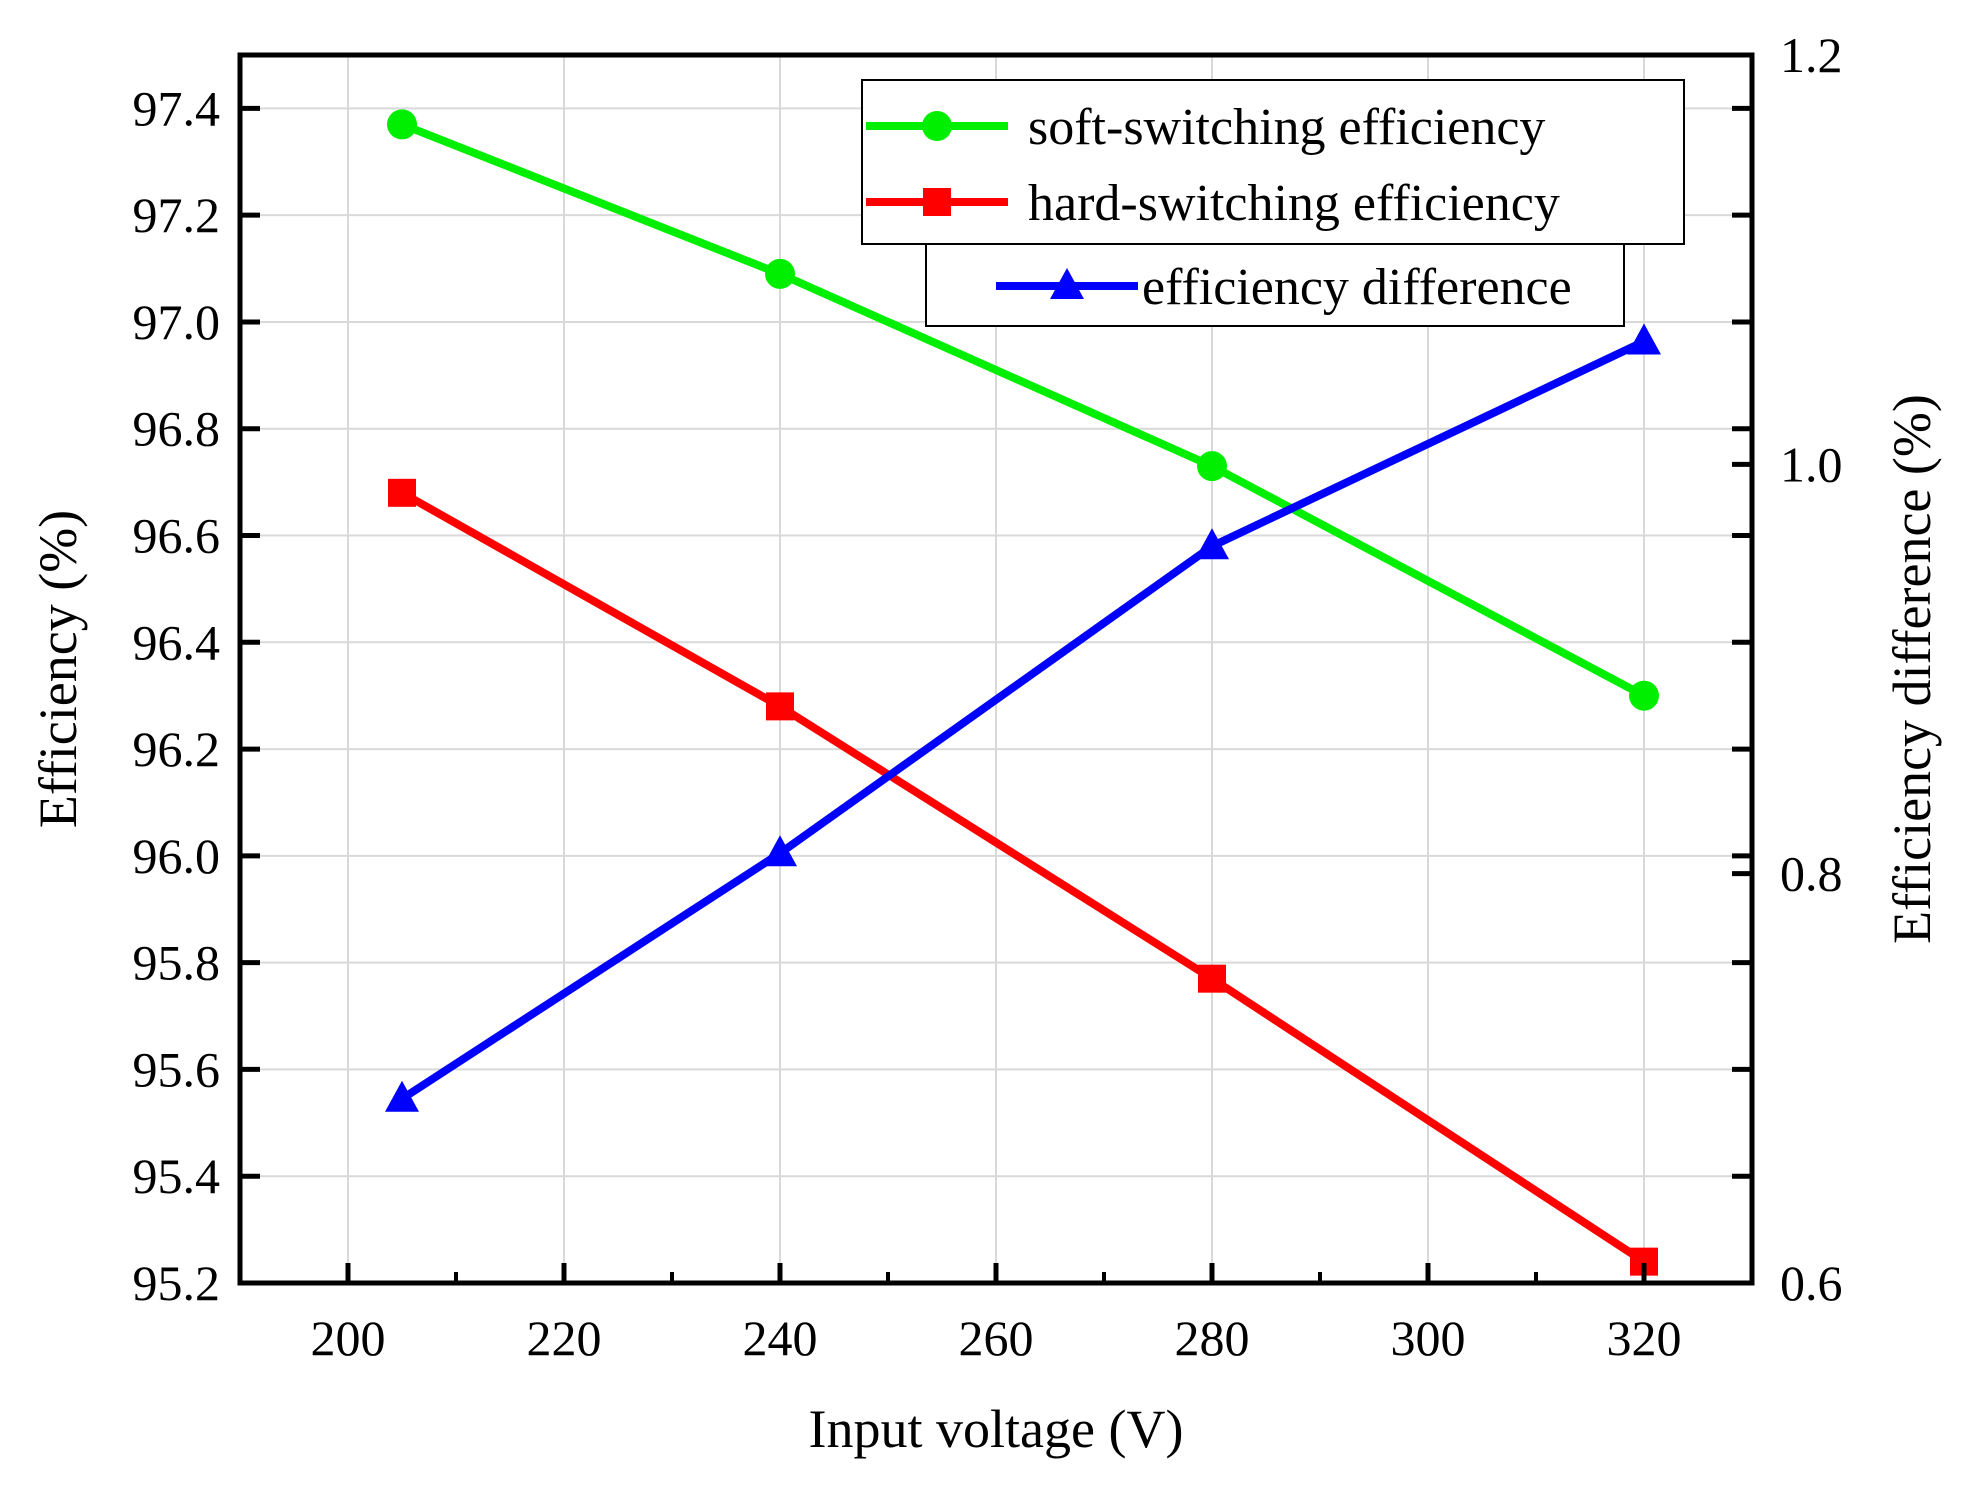 The image size is (1964, 1499). What do you see at coordinates (177, 1069) in the screenshot?
I see `y-tick-label: 95.6` at bounding box center [177, 1069].